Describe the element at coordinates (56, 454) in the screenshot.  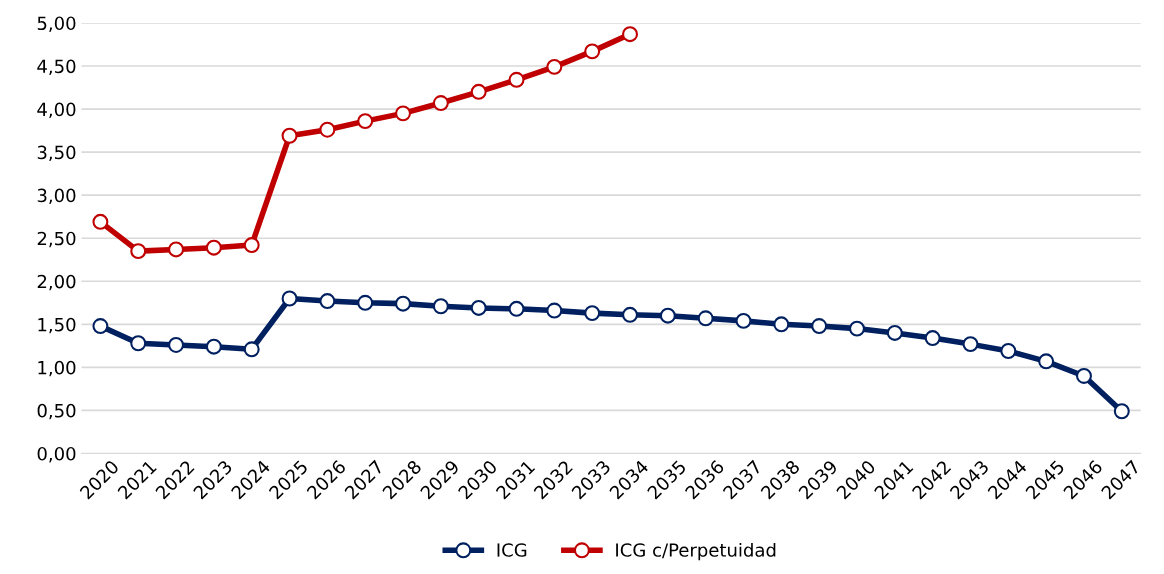
I see `y-tick-label: 0,00` at that location.